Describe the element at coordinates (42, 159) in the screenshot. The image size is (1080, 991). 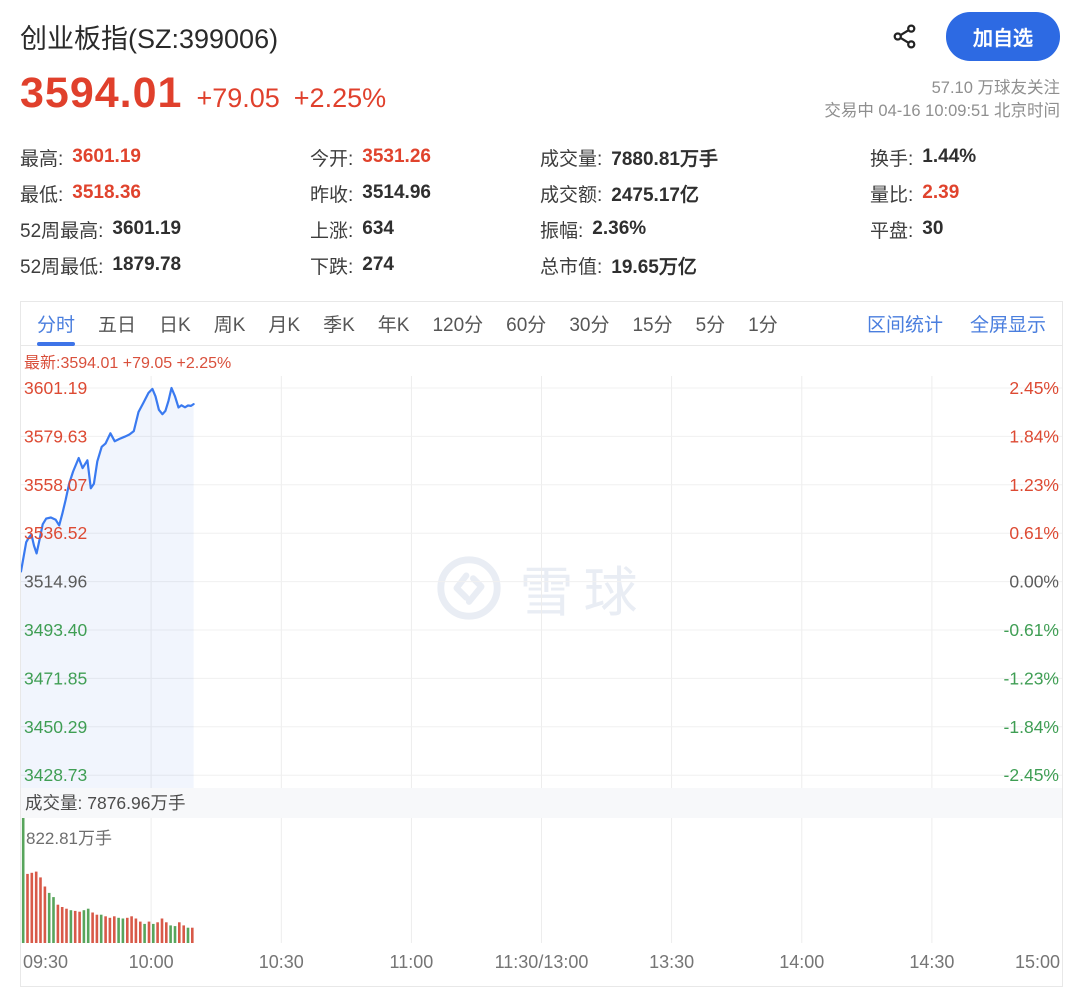
I see `stat-label: 最高:` at that location.